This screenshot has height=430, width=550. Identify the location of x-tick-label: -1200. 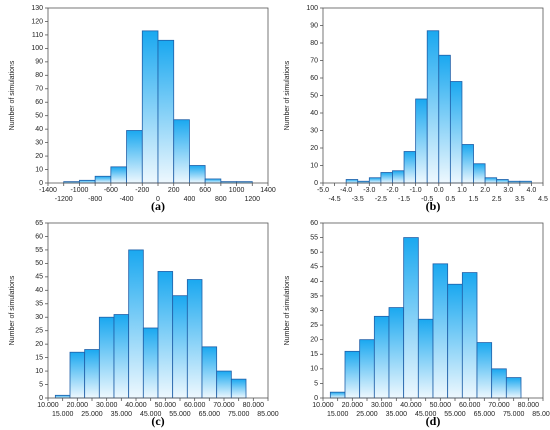
(64, 199).